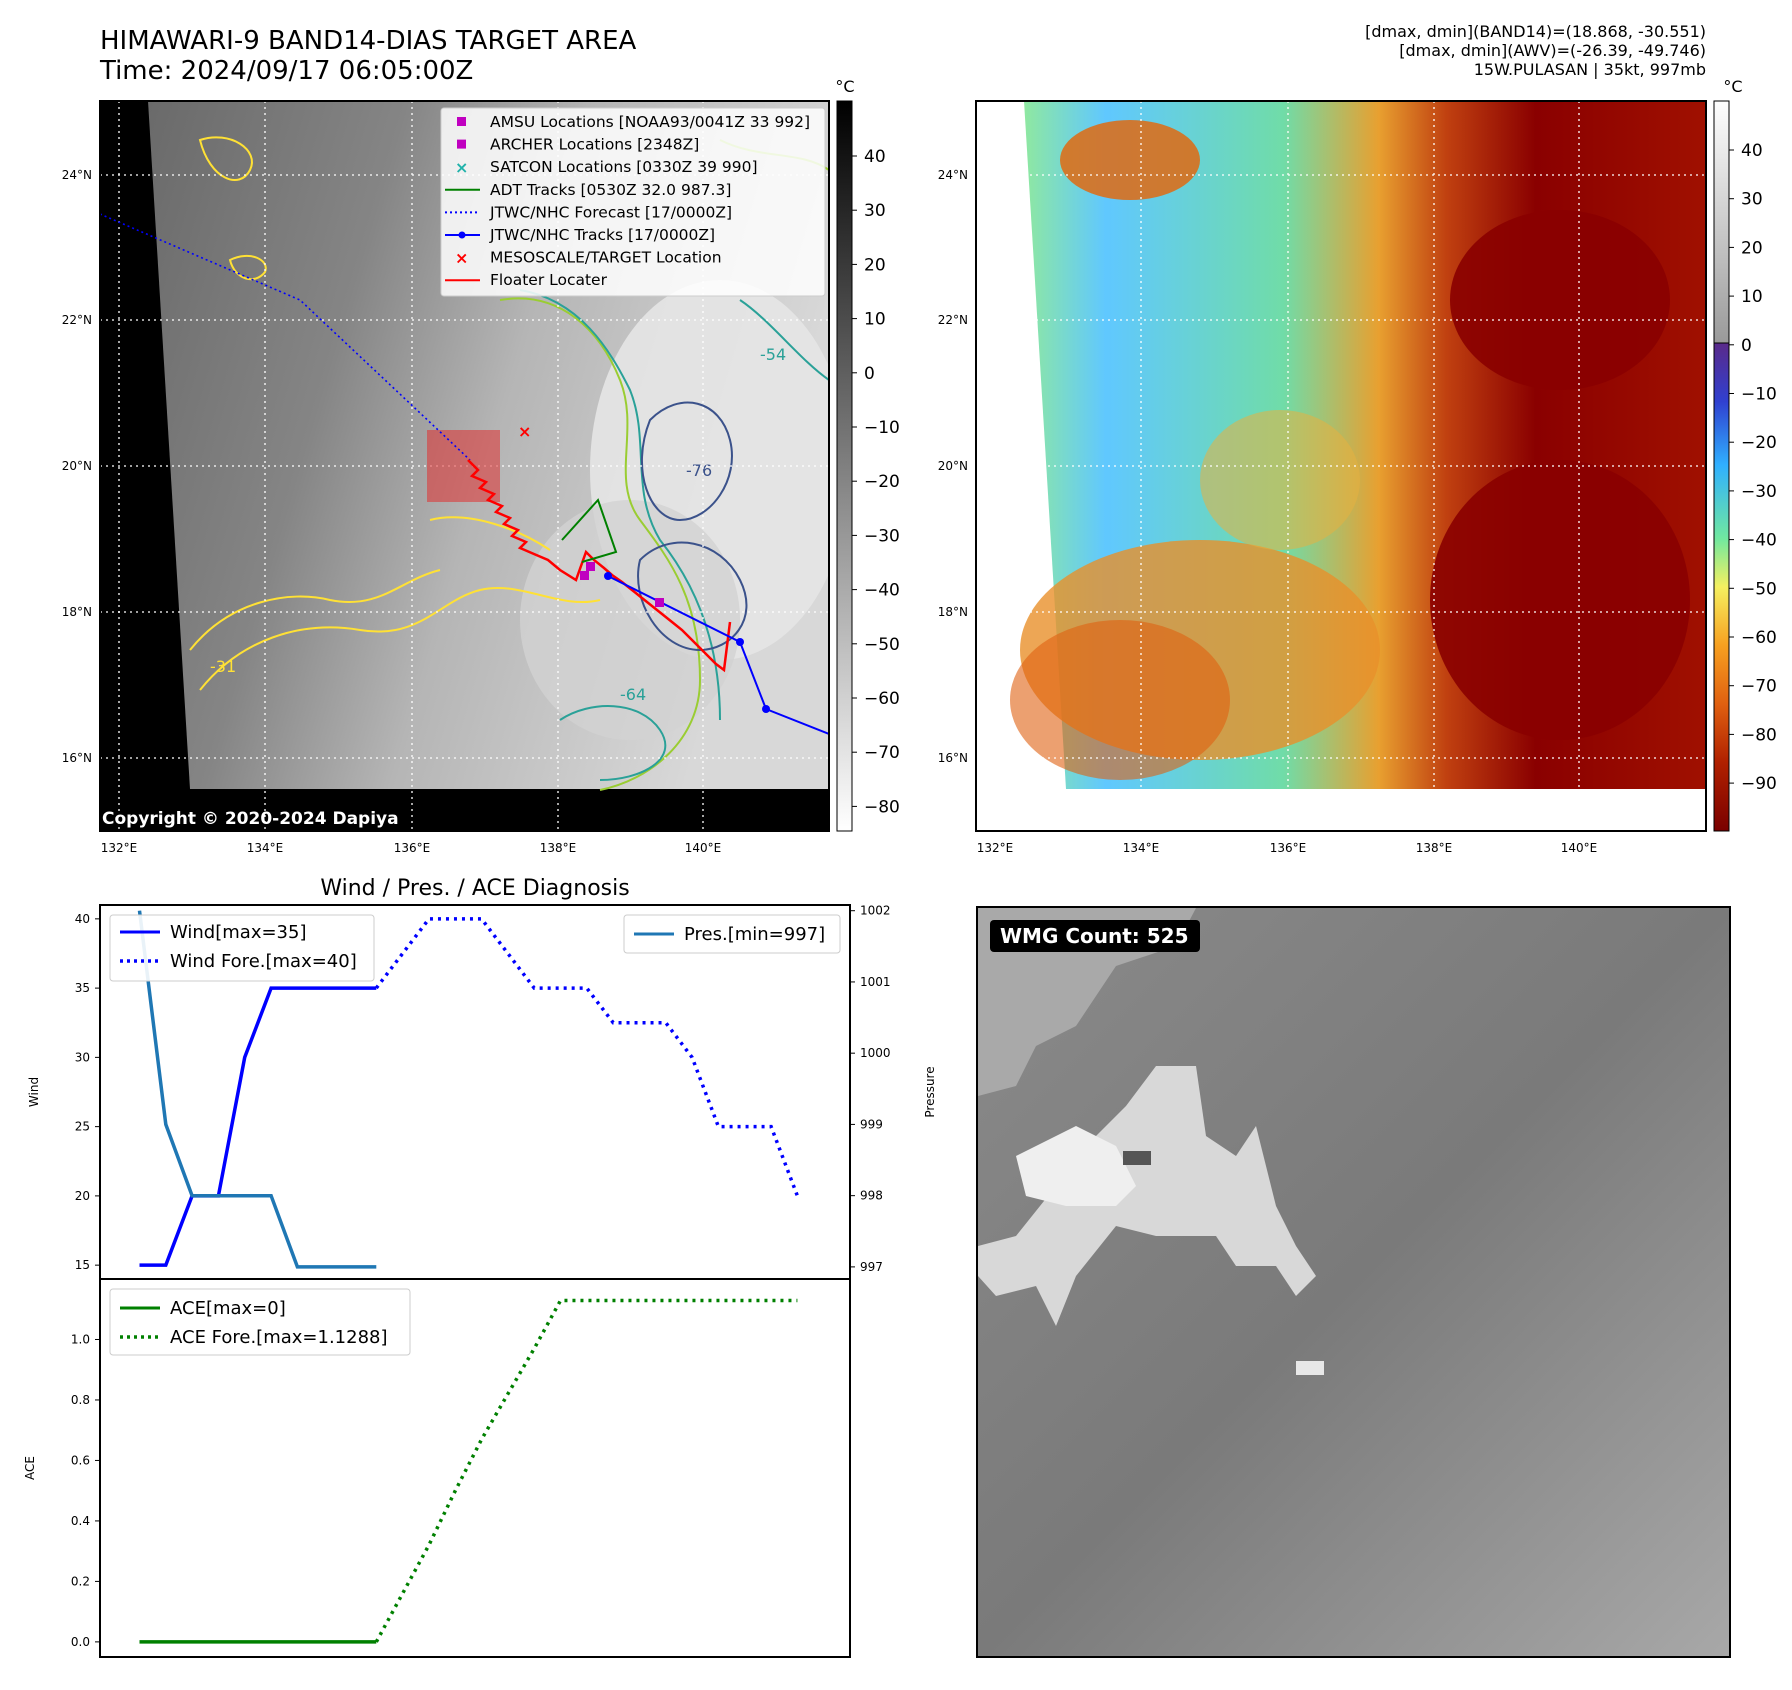 The image size is (1792, 1690). I want to click on legend-item: AMSU Locations [NOAA93/0041Z 33 992], so click(633, 122).